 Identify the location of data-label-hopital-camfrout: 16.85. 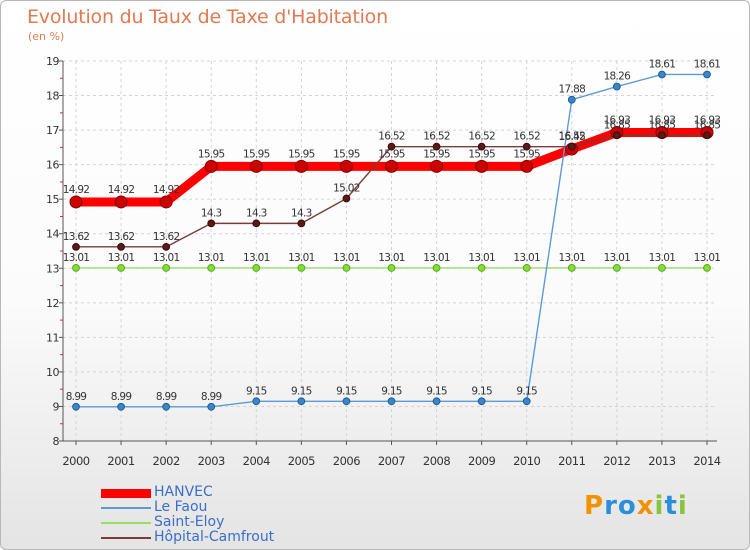
(617, 125).